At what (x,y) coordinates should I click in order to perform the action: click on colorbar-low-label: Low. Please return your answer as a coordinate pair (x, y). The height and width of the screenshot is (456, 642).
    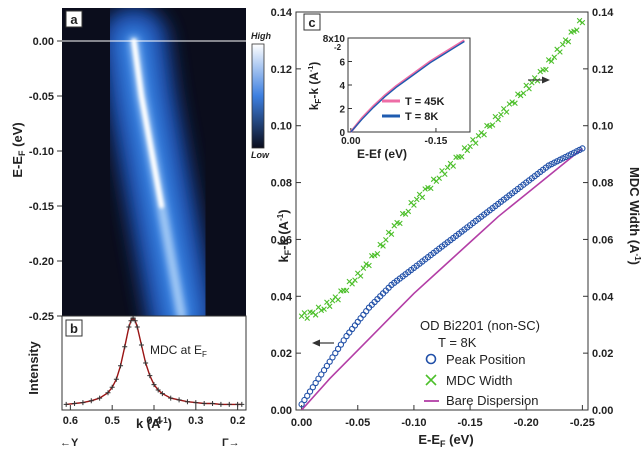
    Looking at the image, I should click on (260, 155).